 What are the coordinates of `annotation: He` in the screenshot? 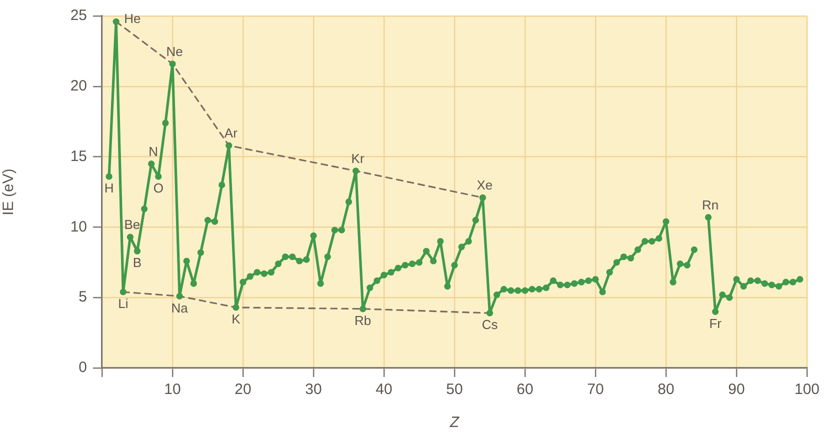 It's located at (132, 18).